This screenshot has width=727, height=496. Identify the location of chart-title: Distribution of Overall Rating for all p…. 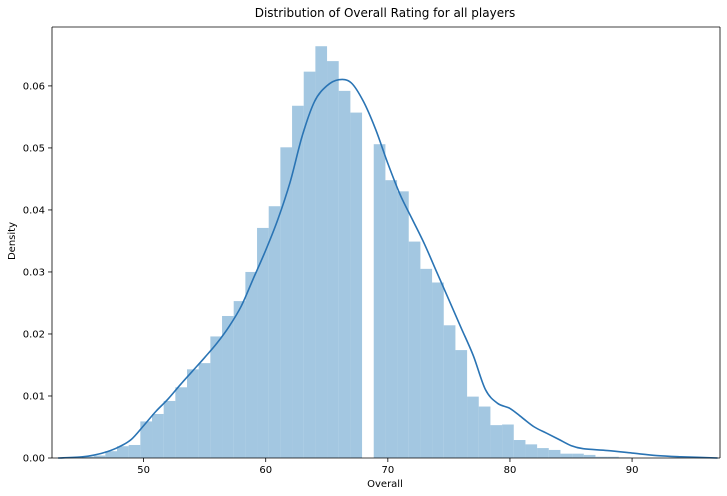
(385, 13).